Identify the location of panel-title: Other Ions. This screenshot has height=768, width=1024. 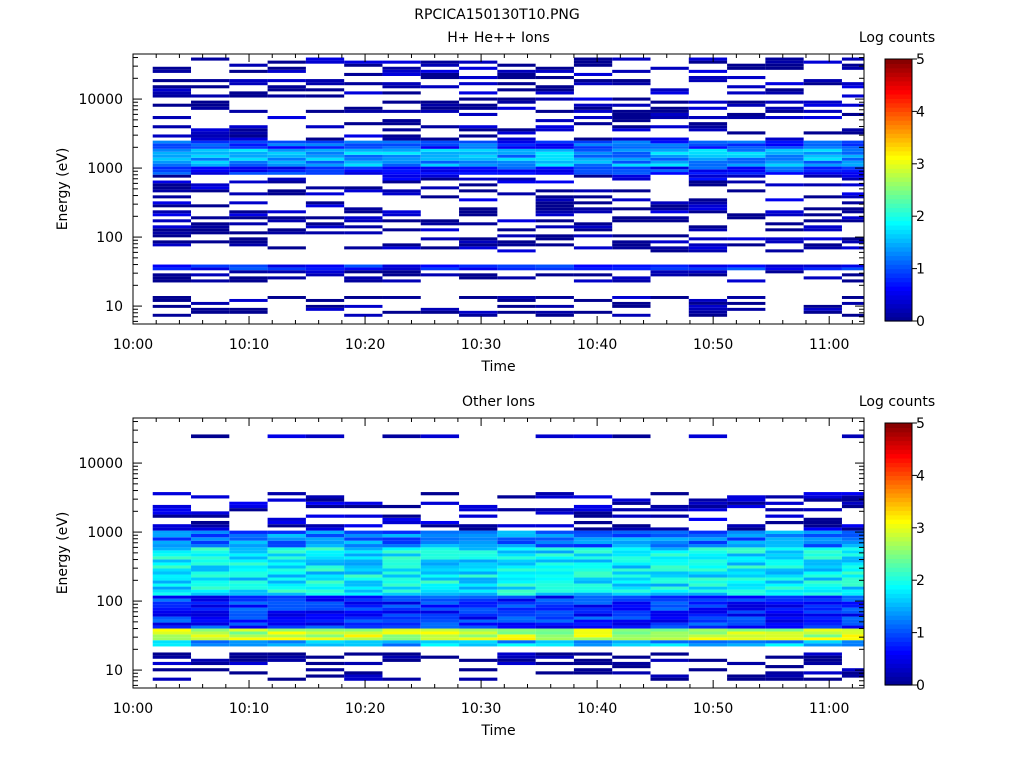
(498, 402).